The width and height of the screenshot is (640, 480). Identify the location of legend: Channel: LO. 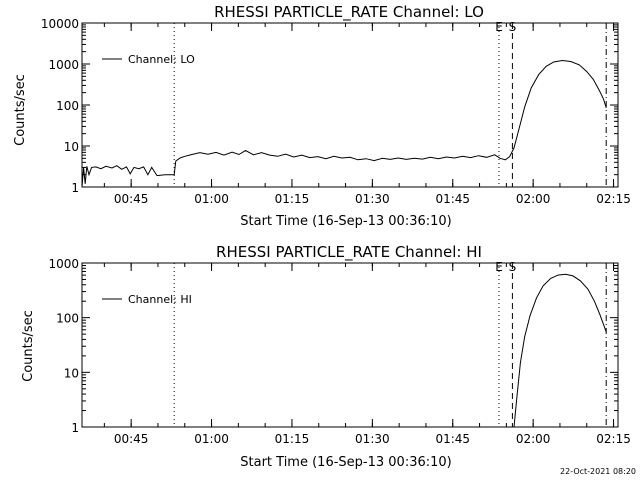
(148, 59).